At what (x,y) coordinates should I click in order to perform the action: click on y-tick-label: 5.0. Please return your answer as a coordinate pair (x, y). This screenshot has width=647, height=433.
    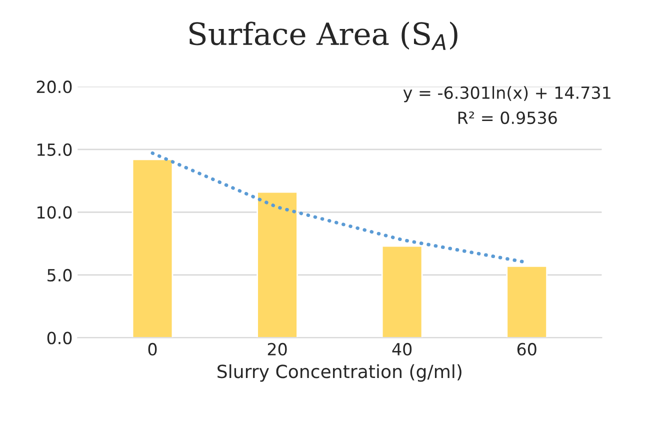
    Looking at the image, I should click on (60, 275).